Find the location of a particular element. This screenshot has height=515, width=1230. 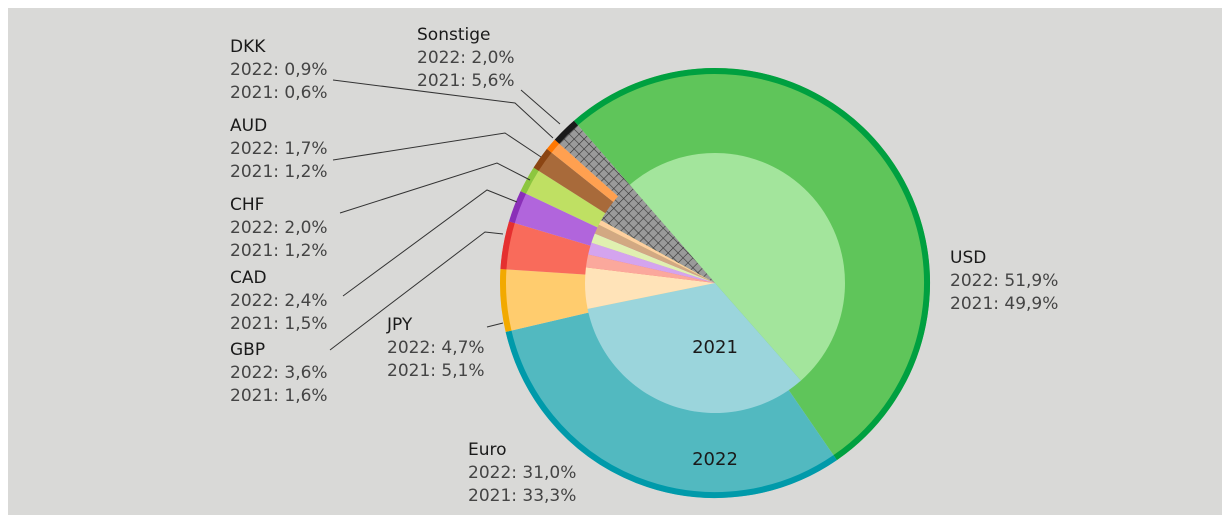

value-label: 2021: 33,3% is located at coordinates (522, 496).